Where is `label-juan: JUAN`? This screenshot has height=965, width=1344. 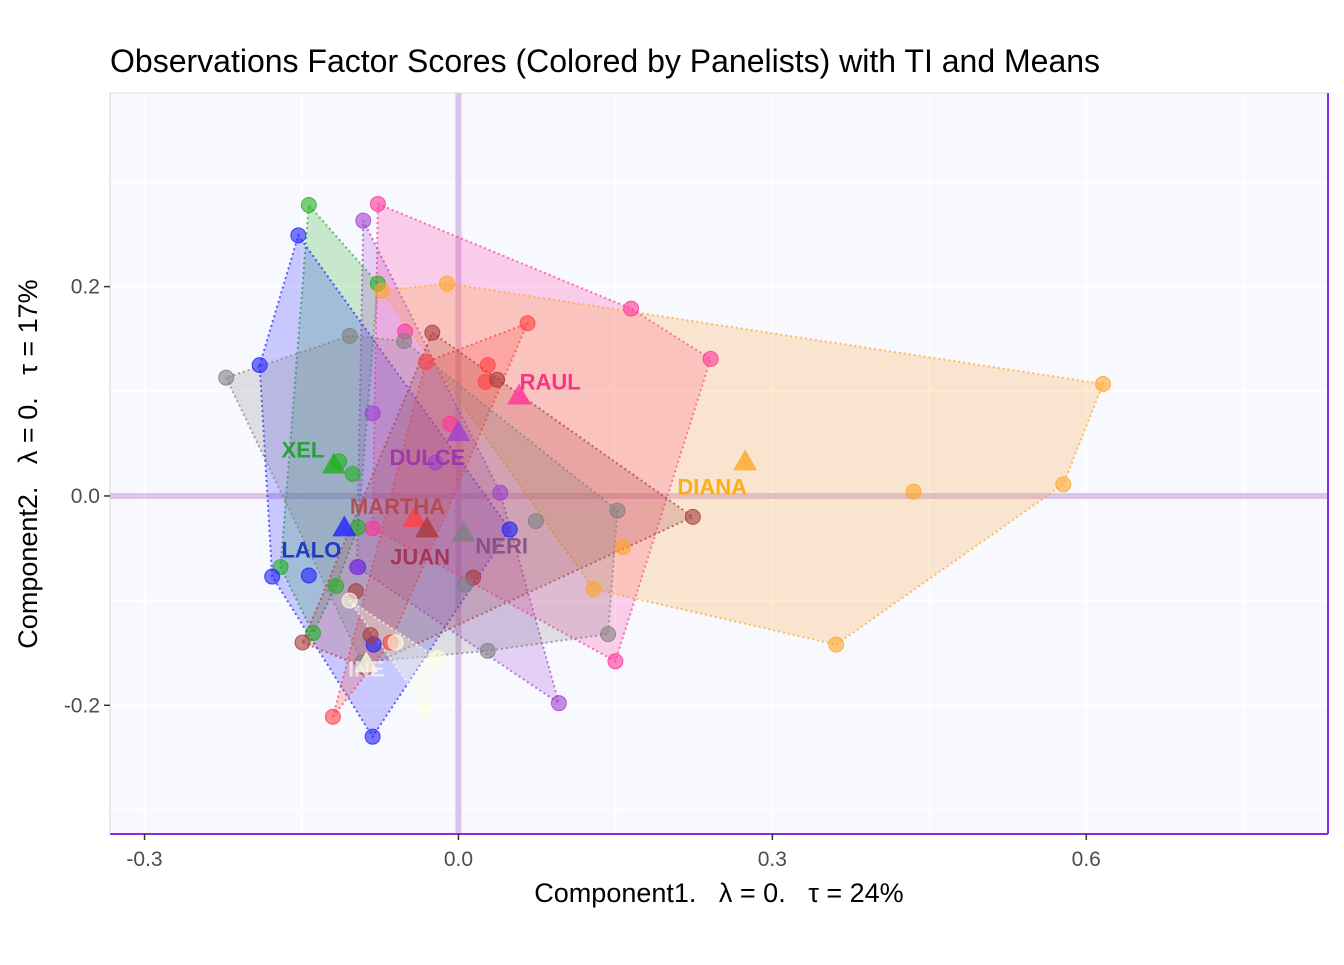 label-juan: JUAN is located at coordinates (420, 556).